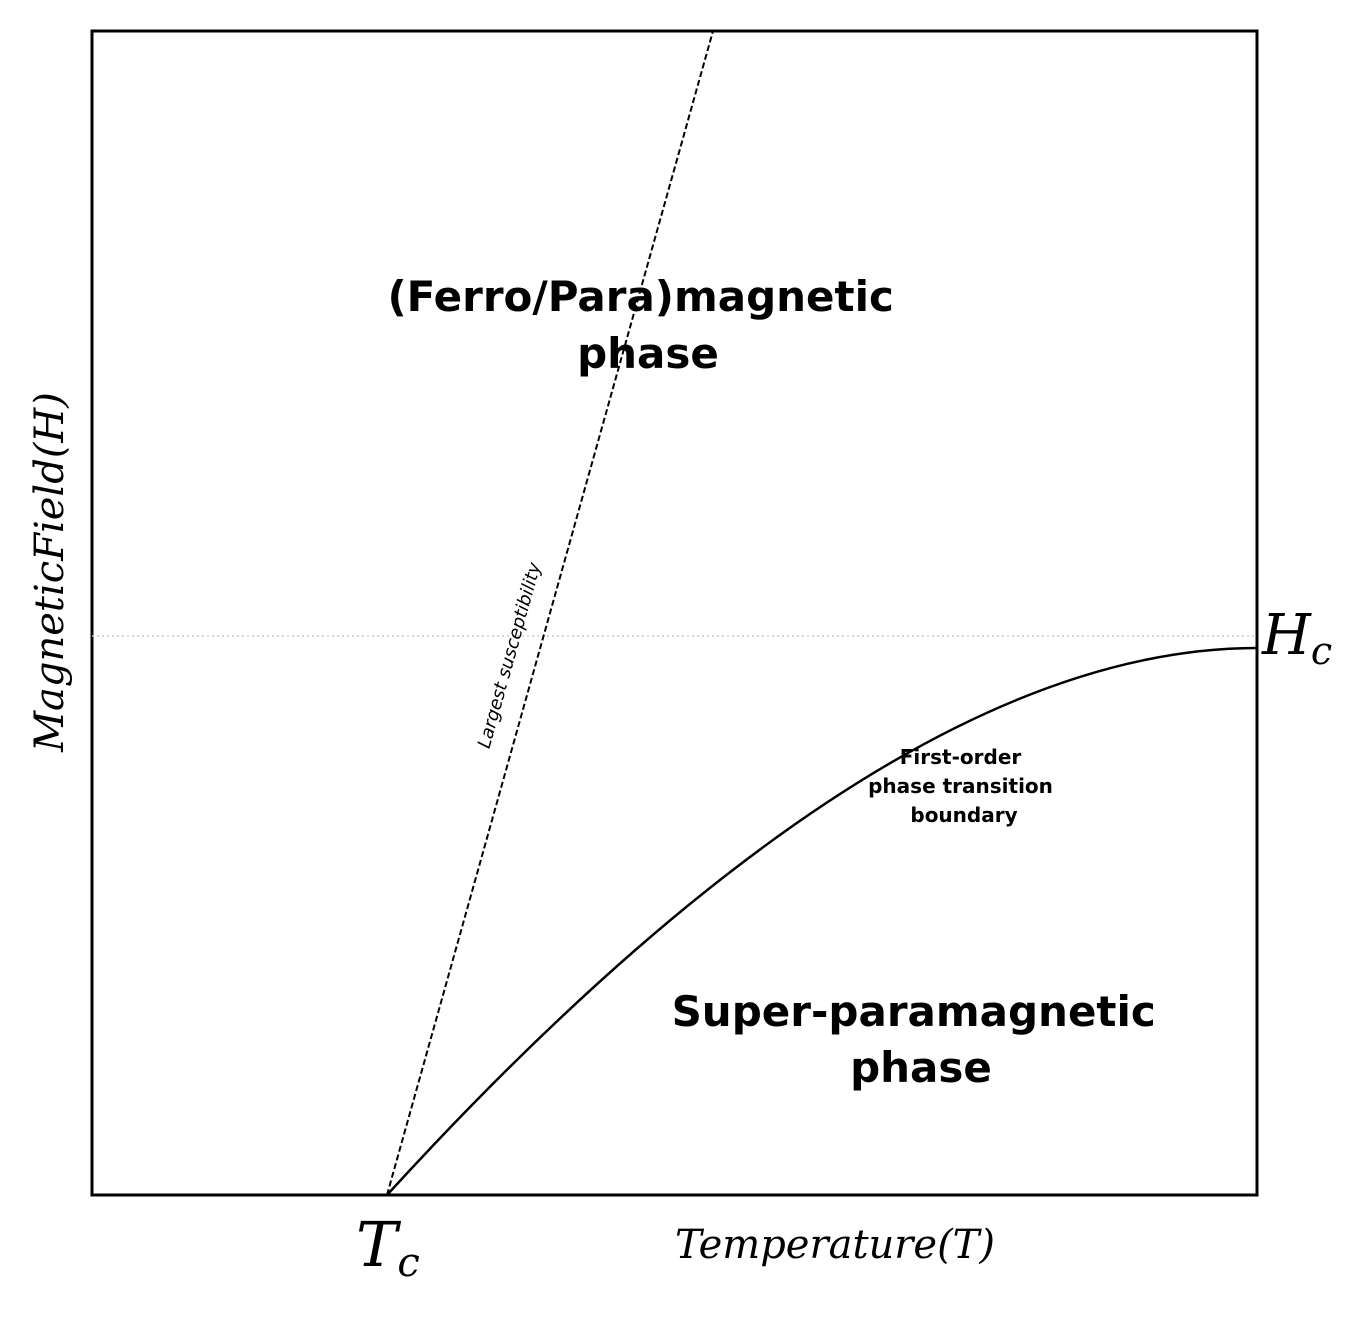 The image size is (1372, 1319). What do you see at coordinates (379, 1244) in the screenshot?
I see `text-line: T` at bounding box center [379, 1244].